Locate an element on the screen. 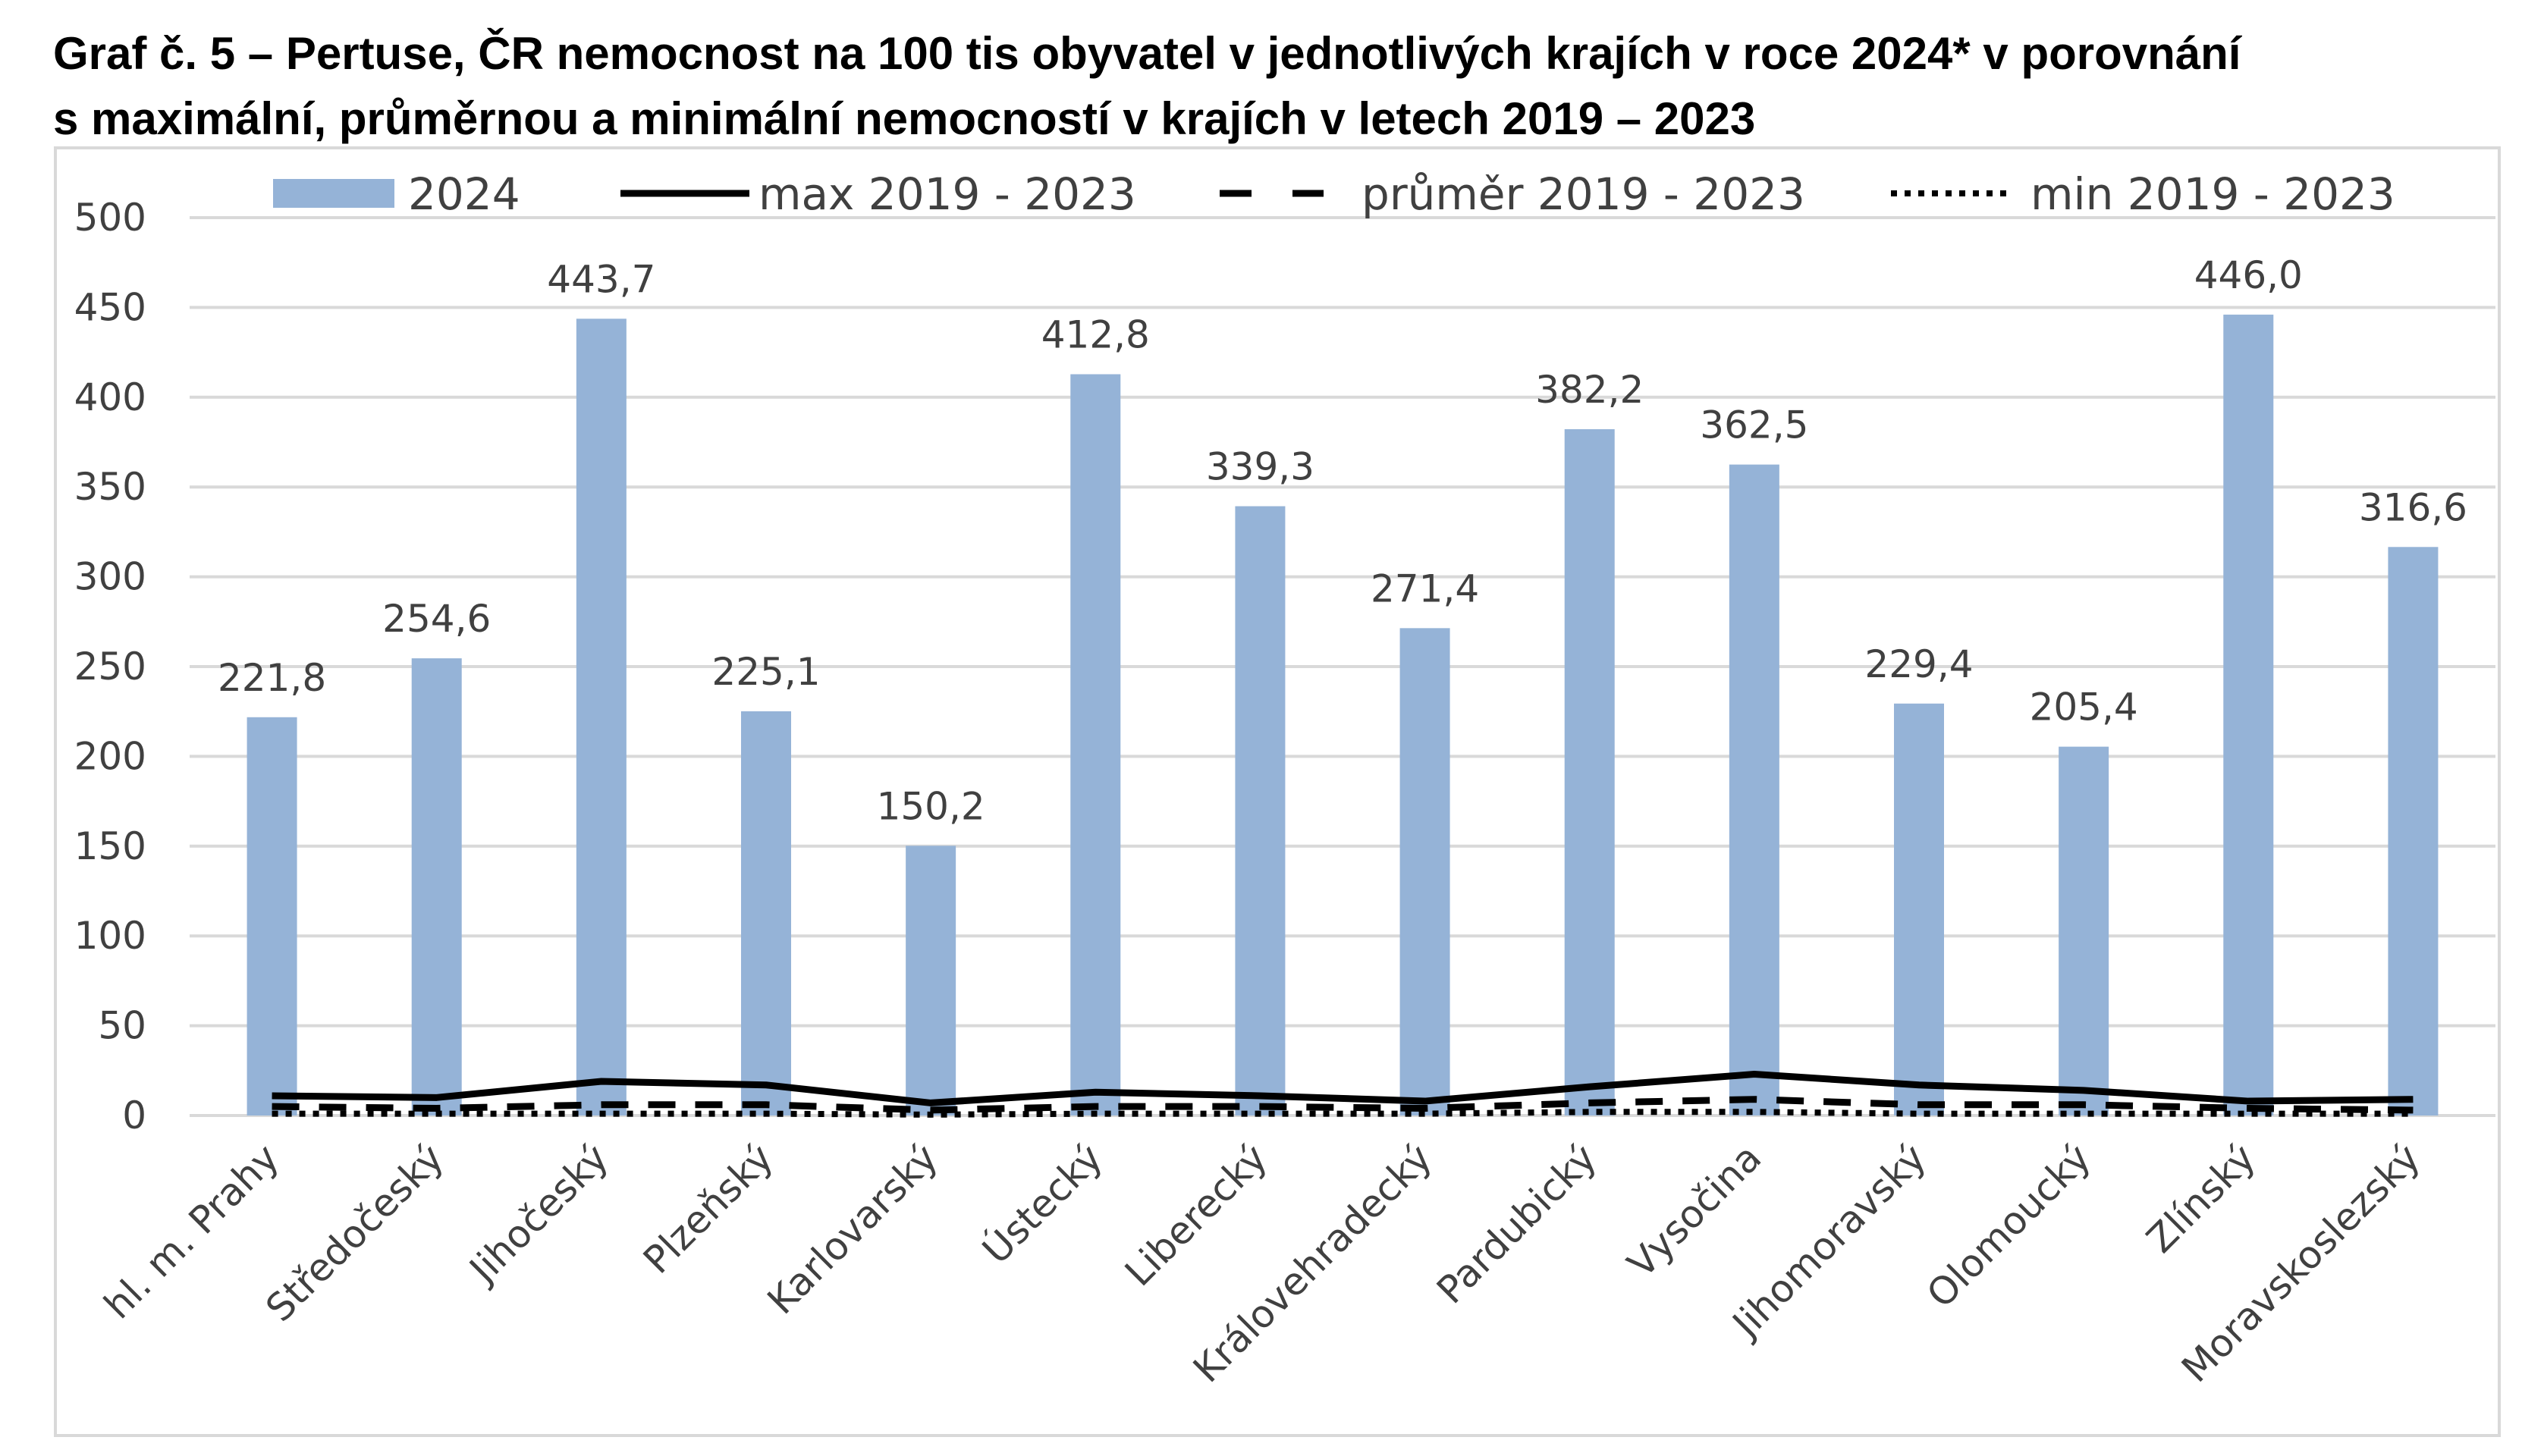  y-tick-350: 350 is located at coordinates (110, 487).